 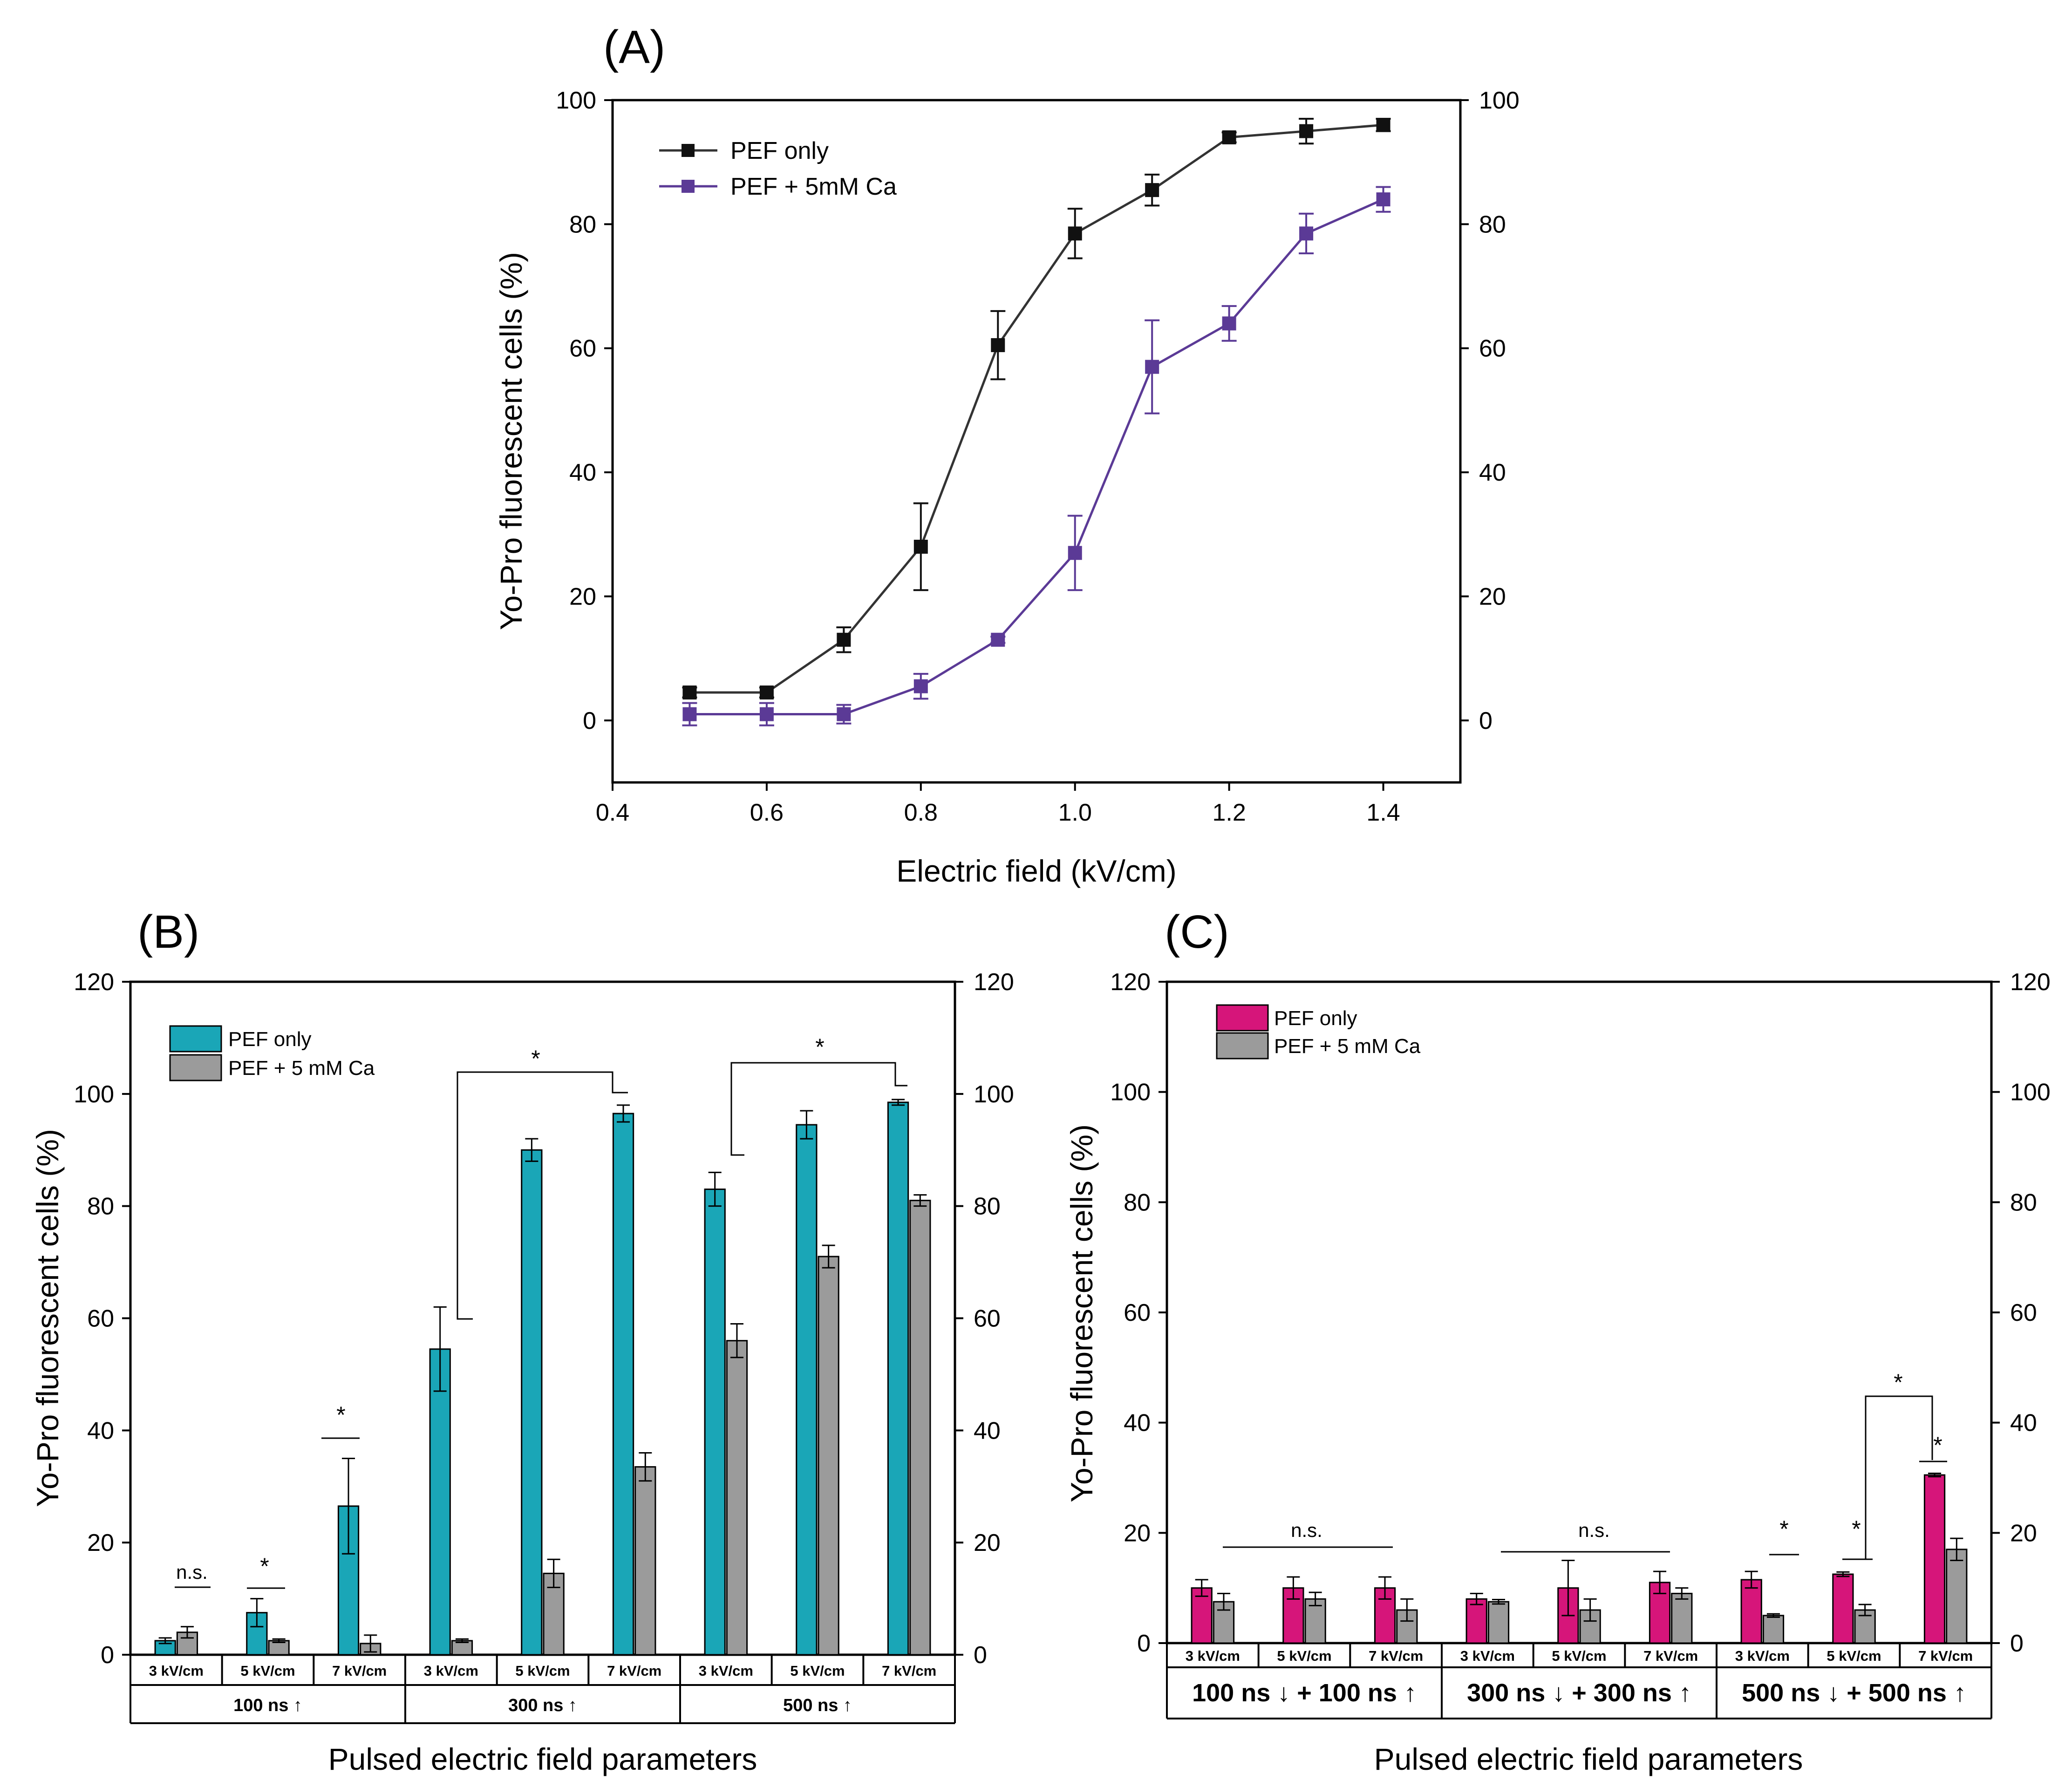 What do you see at coordinates (688, 150) in the screenshot?
I see `legend-marker-pef-only` at bounding box center [688, 150].